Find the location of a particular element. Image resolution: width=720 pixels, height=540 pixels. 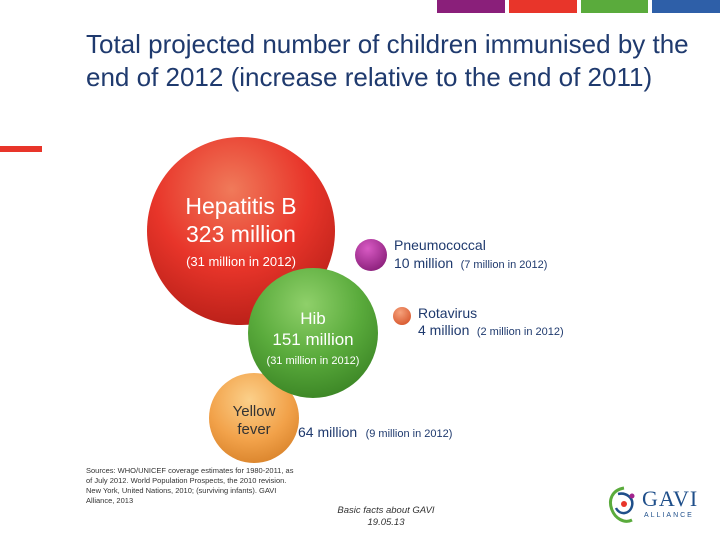

bubble-yellow-fever is located at coordinates (254, 418).